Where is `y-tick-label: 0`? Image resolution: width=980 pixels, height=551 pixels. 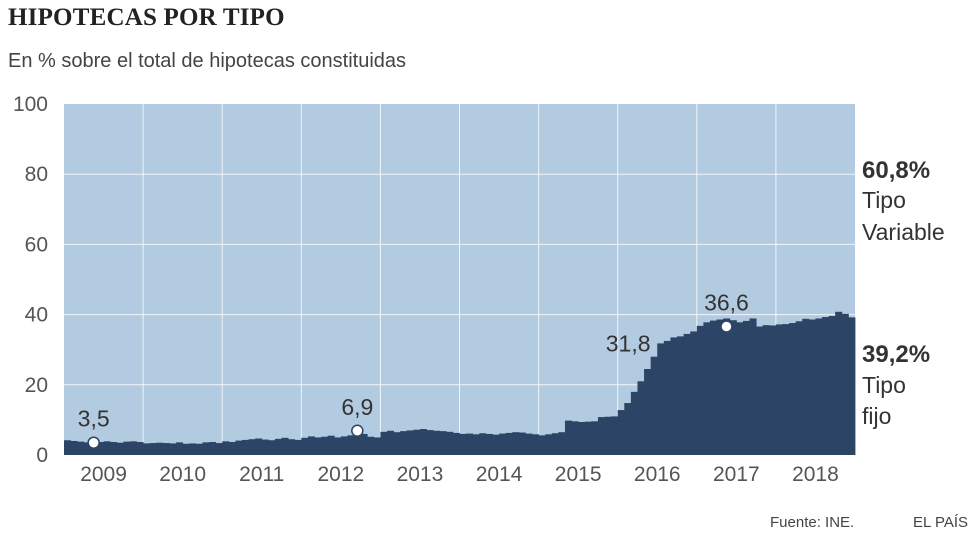 y-tick-label: 0 is located at coordinates (42, 455).